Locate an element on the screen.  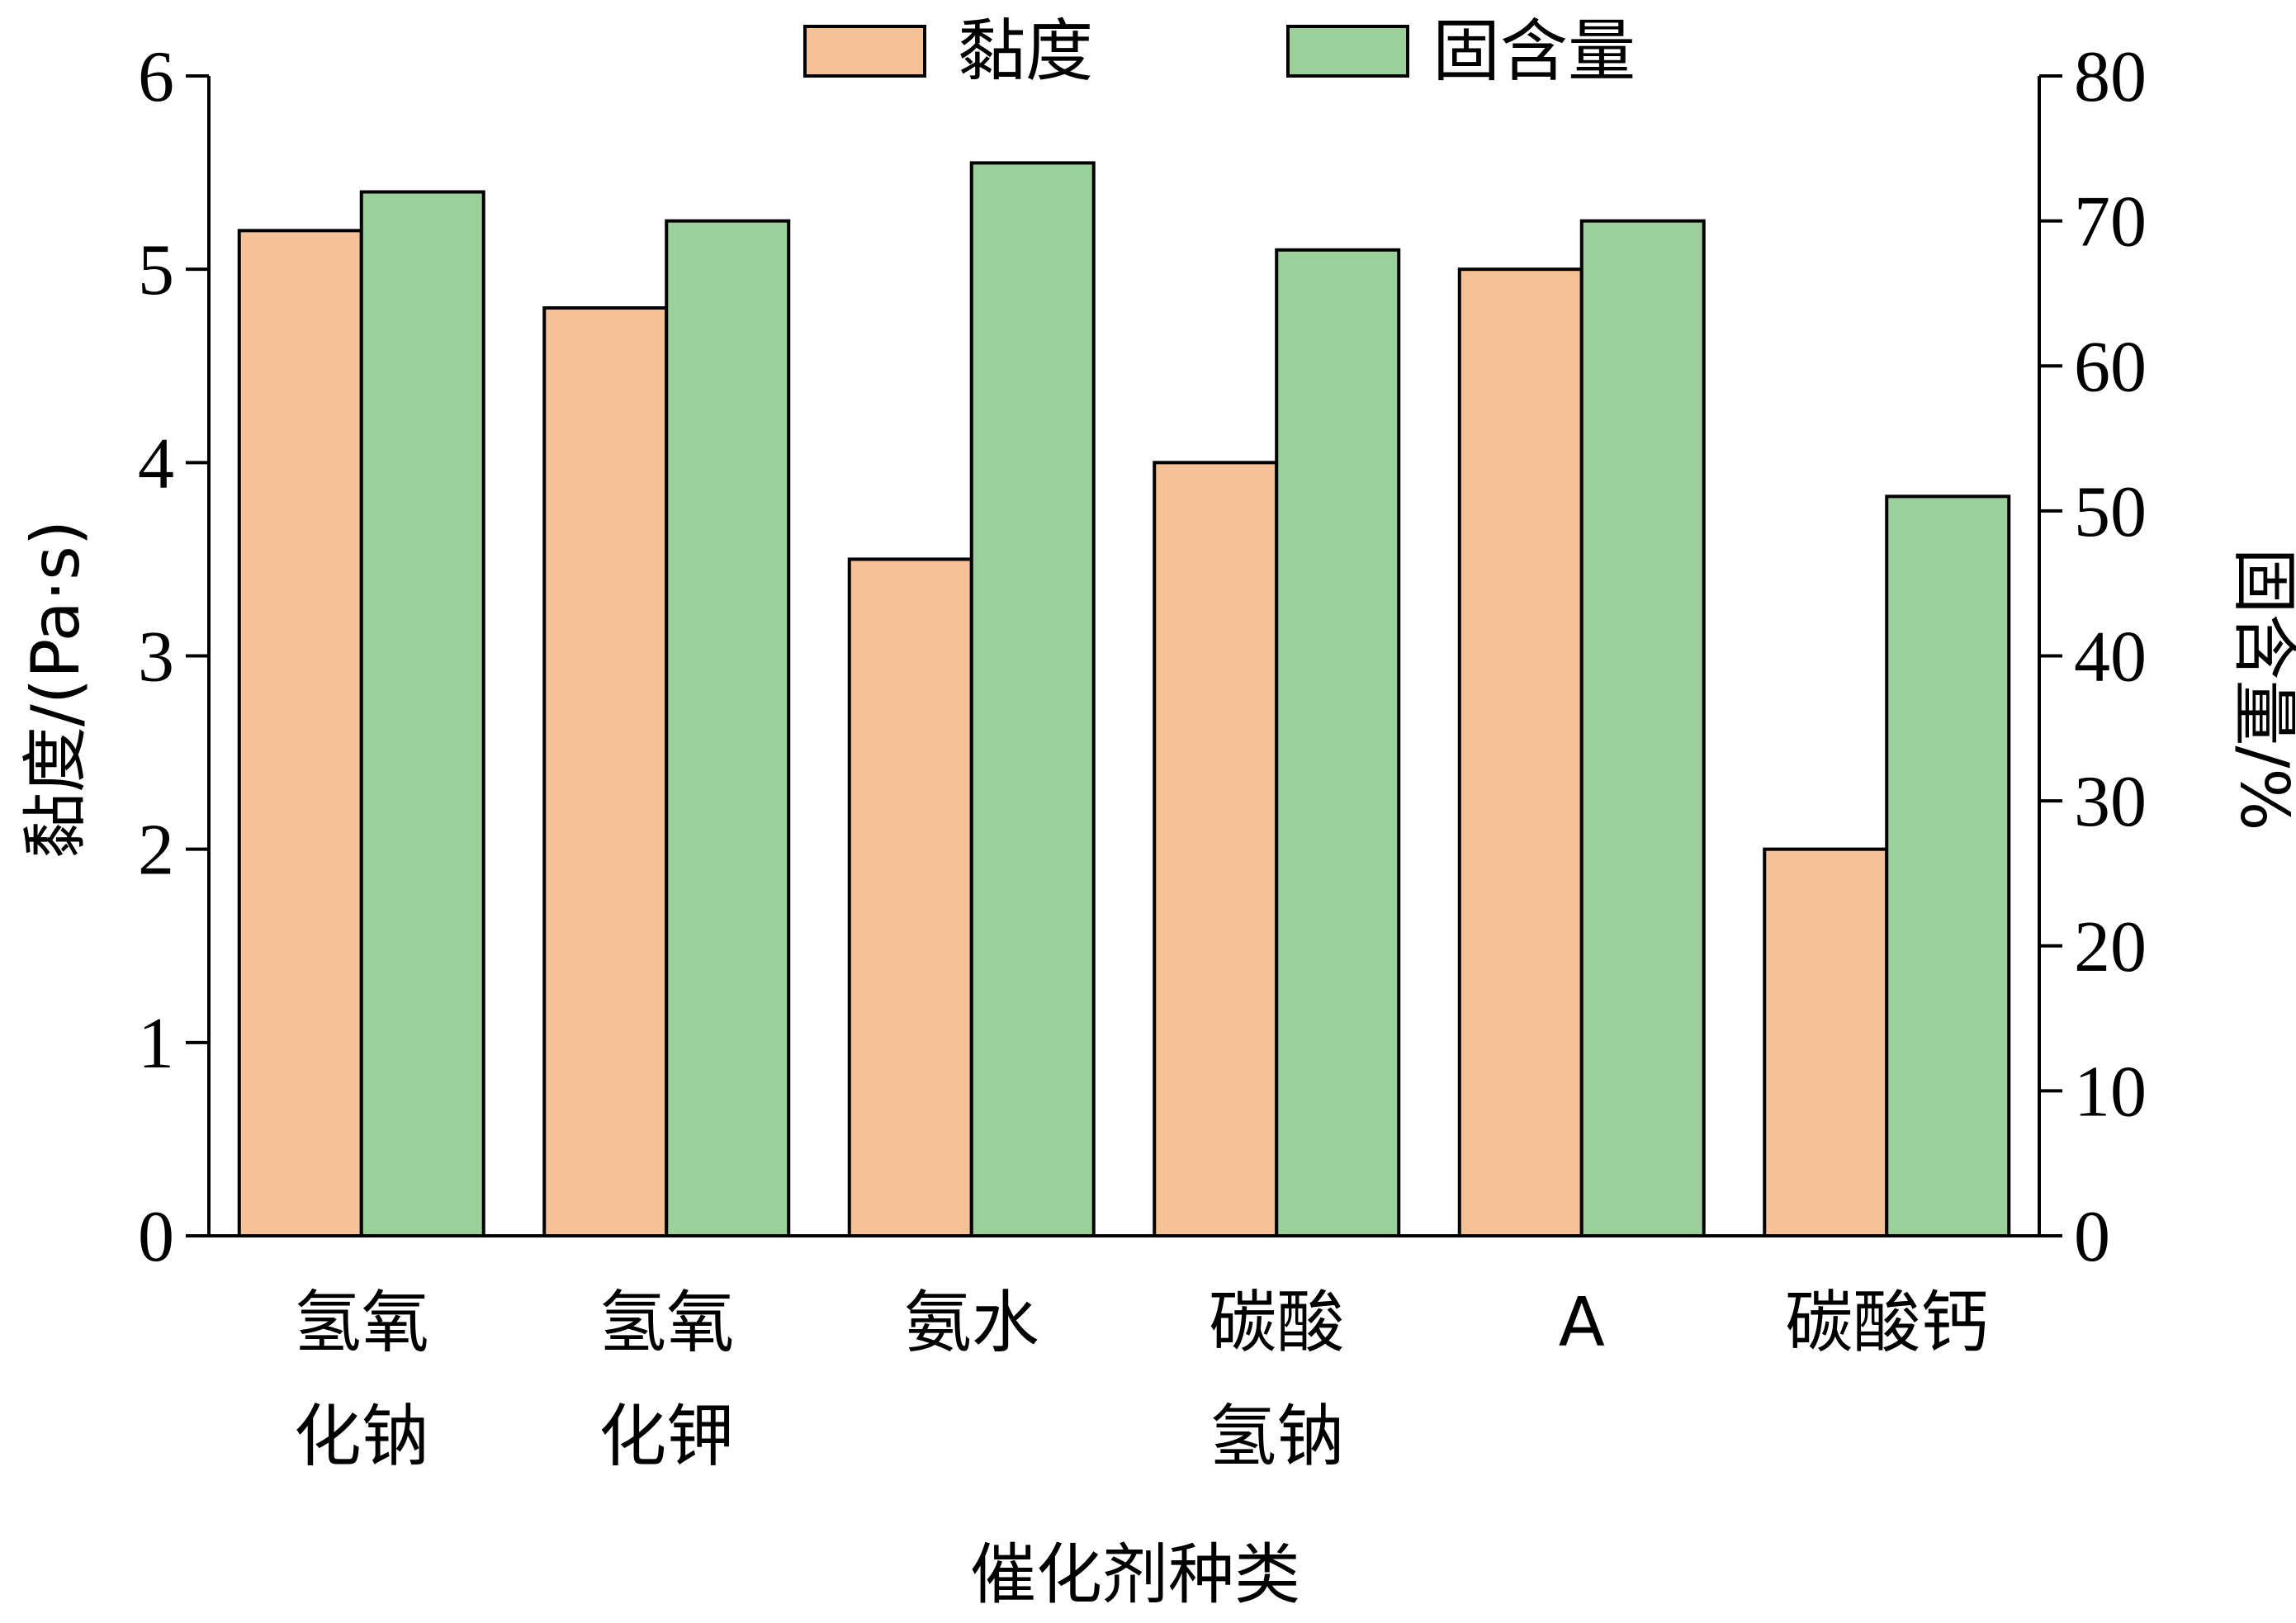
right-tick-label: 80 is located at coordinates (2110, 77).